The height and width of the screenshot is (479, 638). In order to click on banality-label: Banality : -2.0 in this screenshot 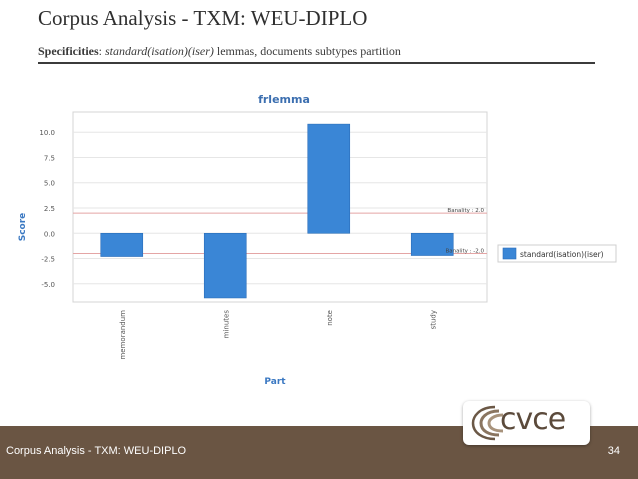, I will do `click(464, 251)`.